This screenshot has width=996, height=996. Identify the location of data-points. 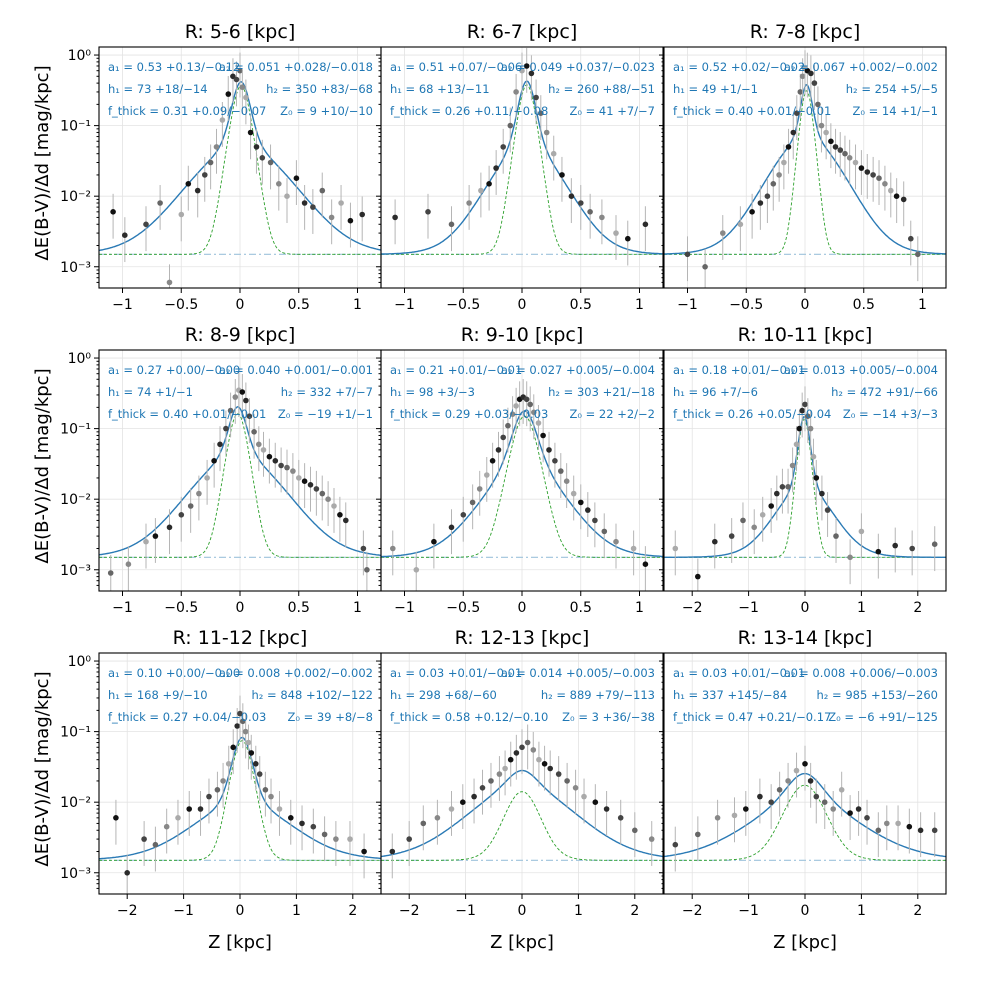
(802, 169).